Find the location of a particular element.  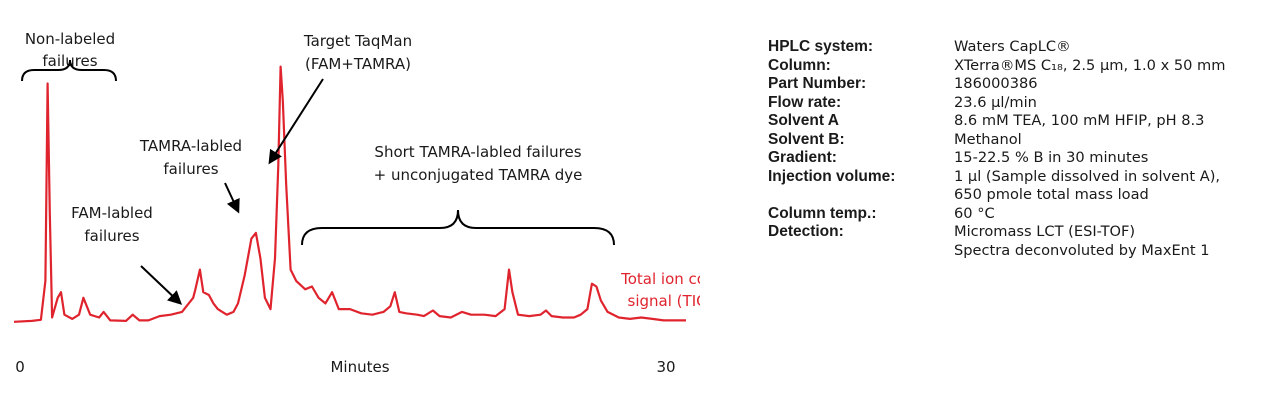

target-label-line2: (FAM+TAMRA) is located at coordinates (358, 64).